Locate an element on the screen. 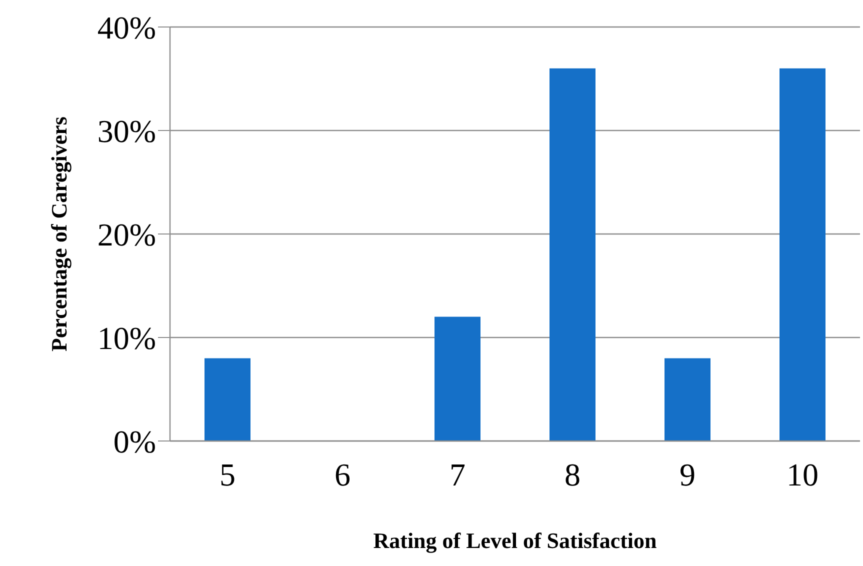 The height and width of the screenshot is (566, 863). y-tick-label: 20% is located at coordinates (126, 234).